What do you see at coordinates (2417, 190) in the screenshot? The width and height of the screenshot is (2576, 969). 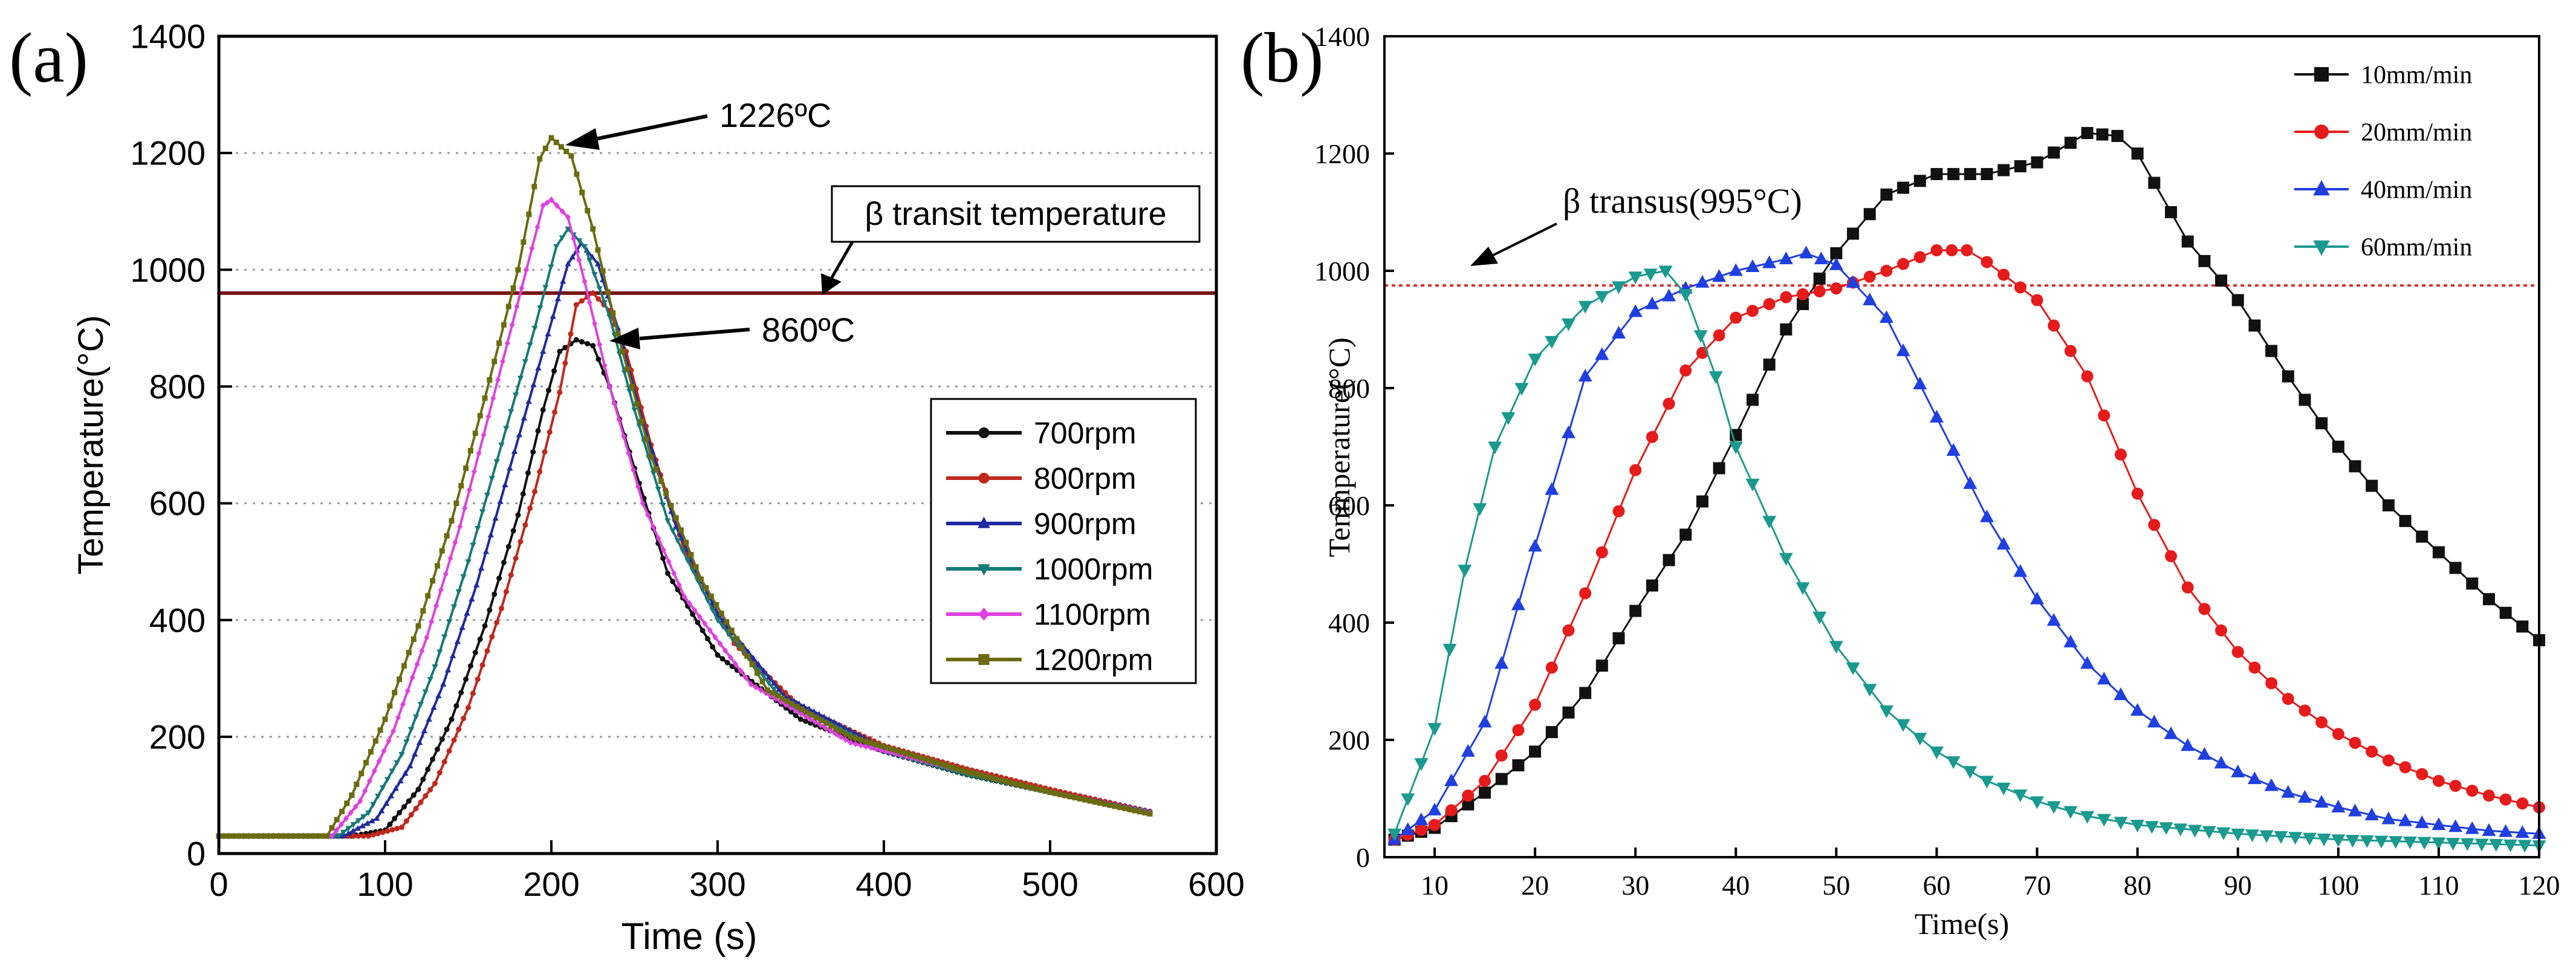 I see `panel-b-legend-label: 40mm/min` at bounding box center [2417, 190].